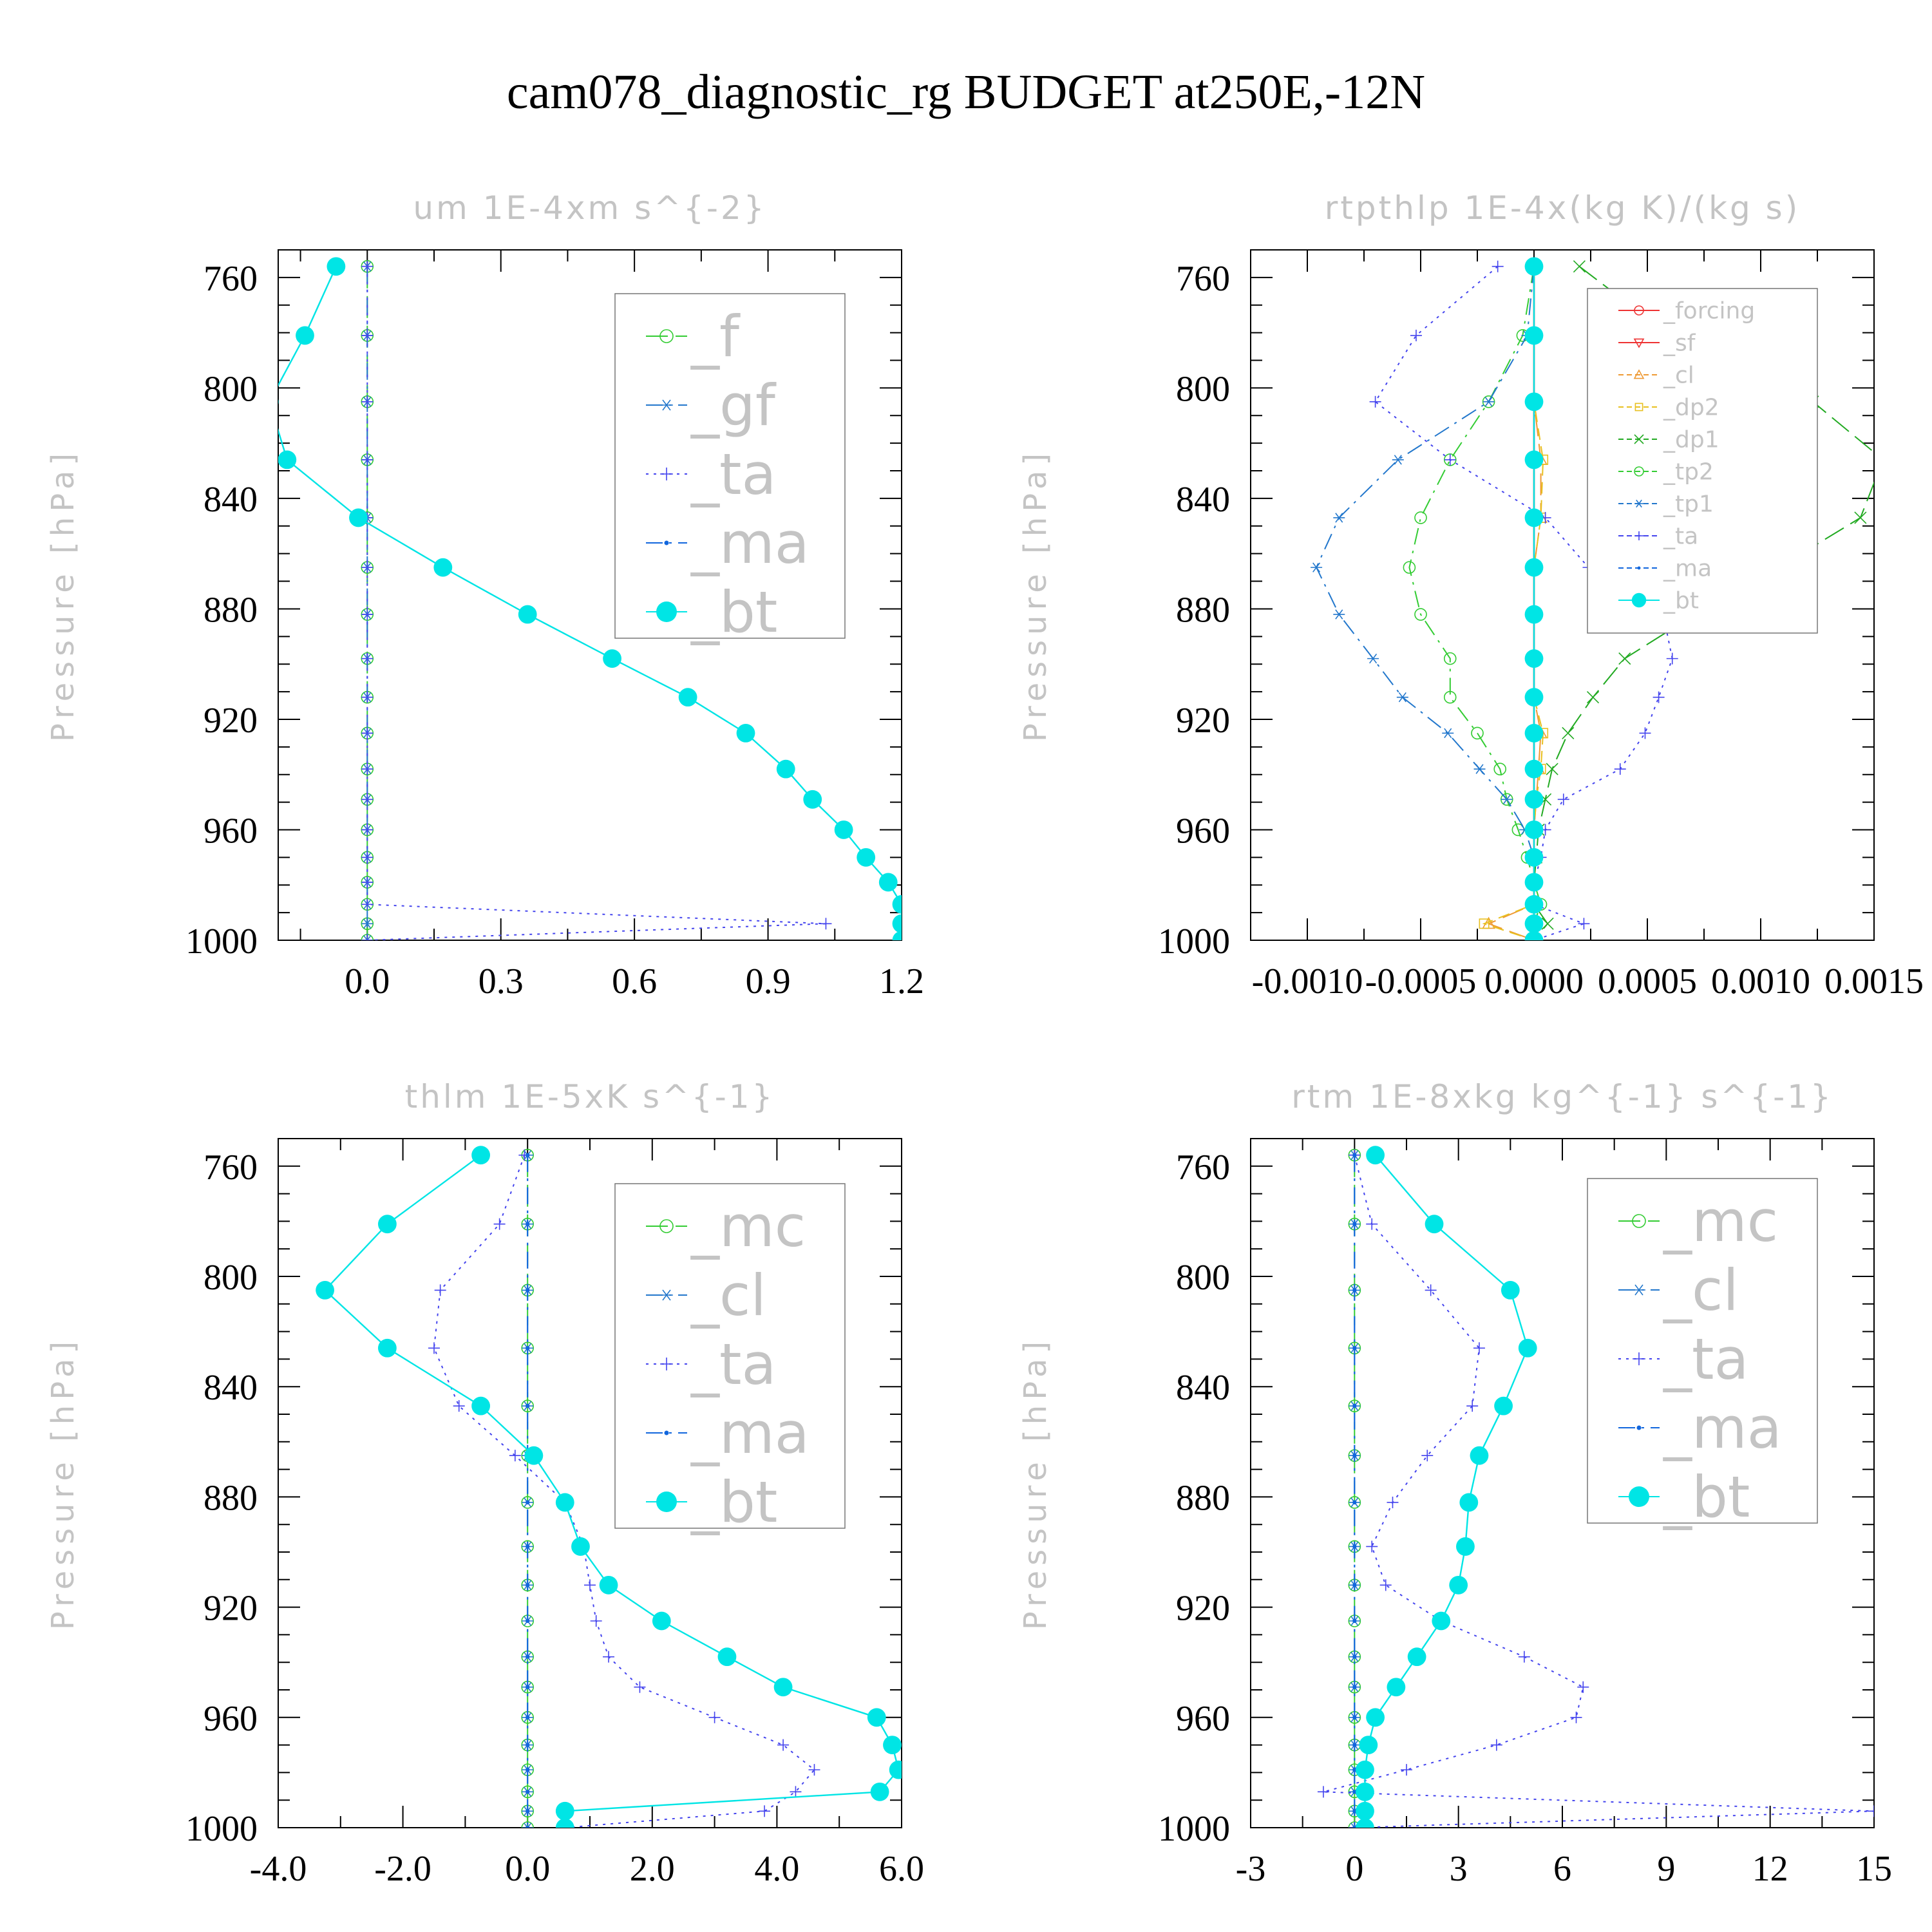 The width and height of the screenshot is (1932, 1932). What do you see at coordinates (278, 1869) in the screenshot?
I see `x-tick-label: -4.0` at bounding box center [278, 1869].